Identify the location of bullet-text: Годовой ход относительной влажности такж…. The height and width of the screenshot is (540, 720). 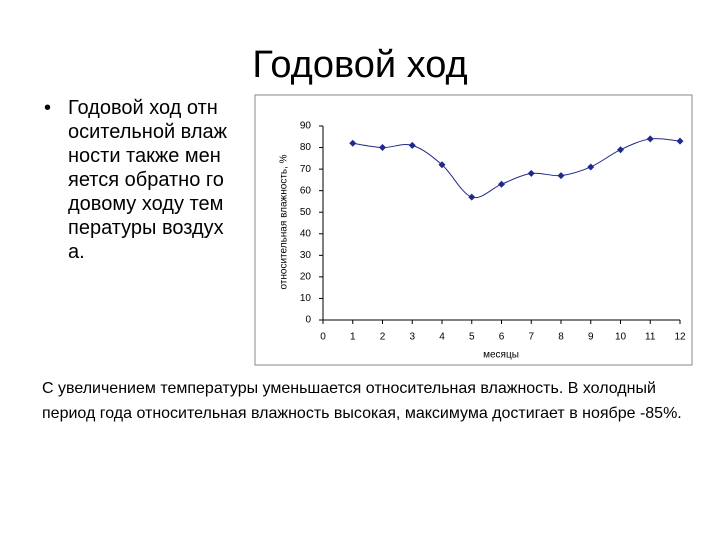
(148, 180).